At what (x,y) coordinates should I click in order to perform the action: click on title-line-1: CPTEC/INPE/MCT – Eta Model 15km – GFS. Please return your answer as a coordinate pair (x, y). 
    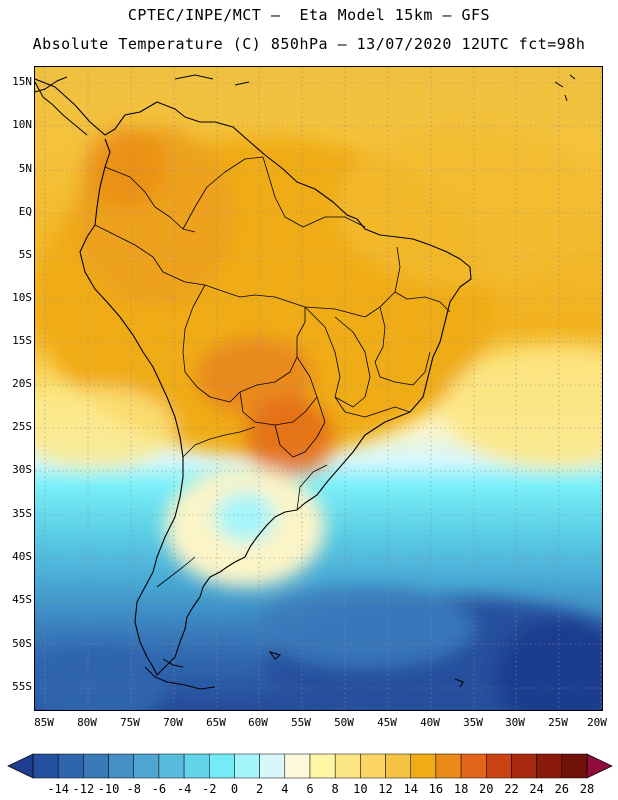
    Looking at the image, I should click on (309, 15).